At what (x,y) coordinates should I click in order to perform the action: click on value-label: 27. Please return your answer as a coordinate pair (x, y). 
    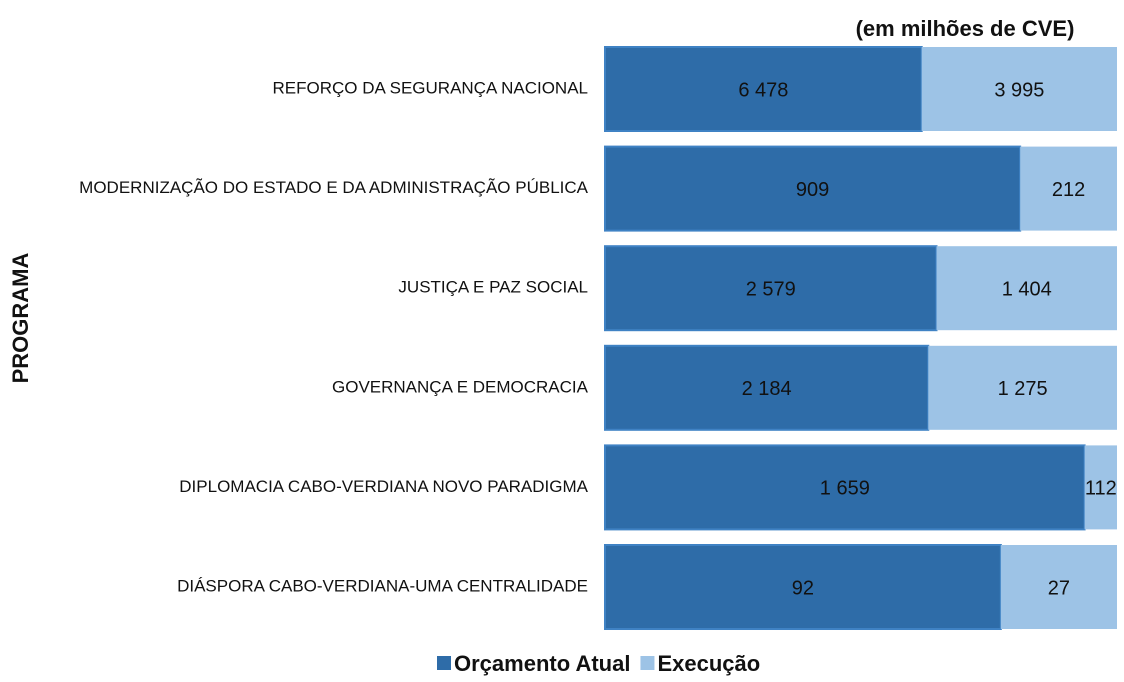
    Looking at the image, I should click on (1059, 588).